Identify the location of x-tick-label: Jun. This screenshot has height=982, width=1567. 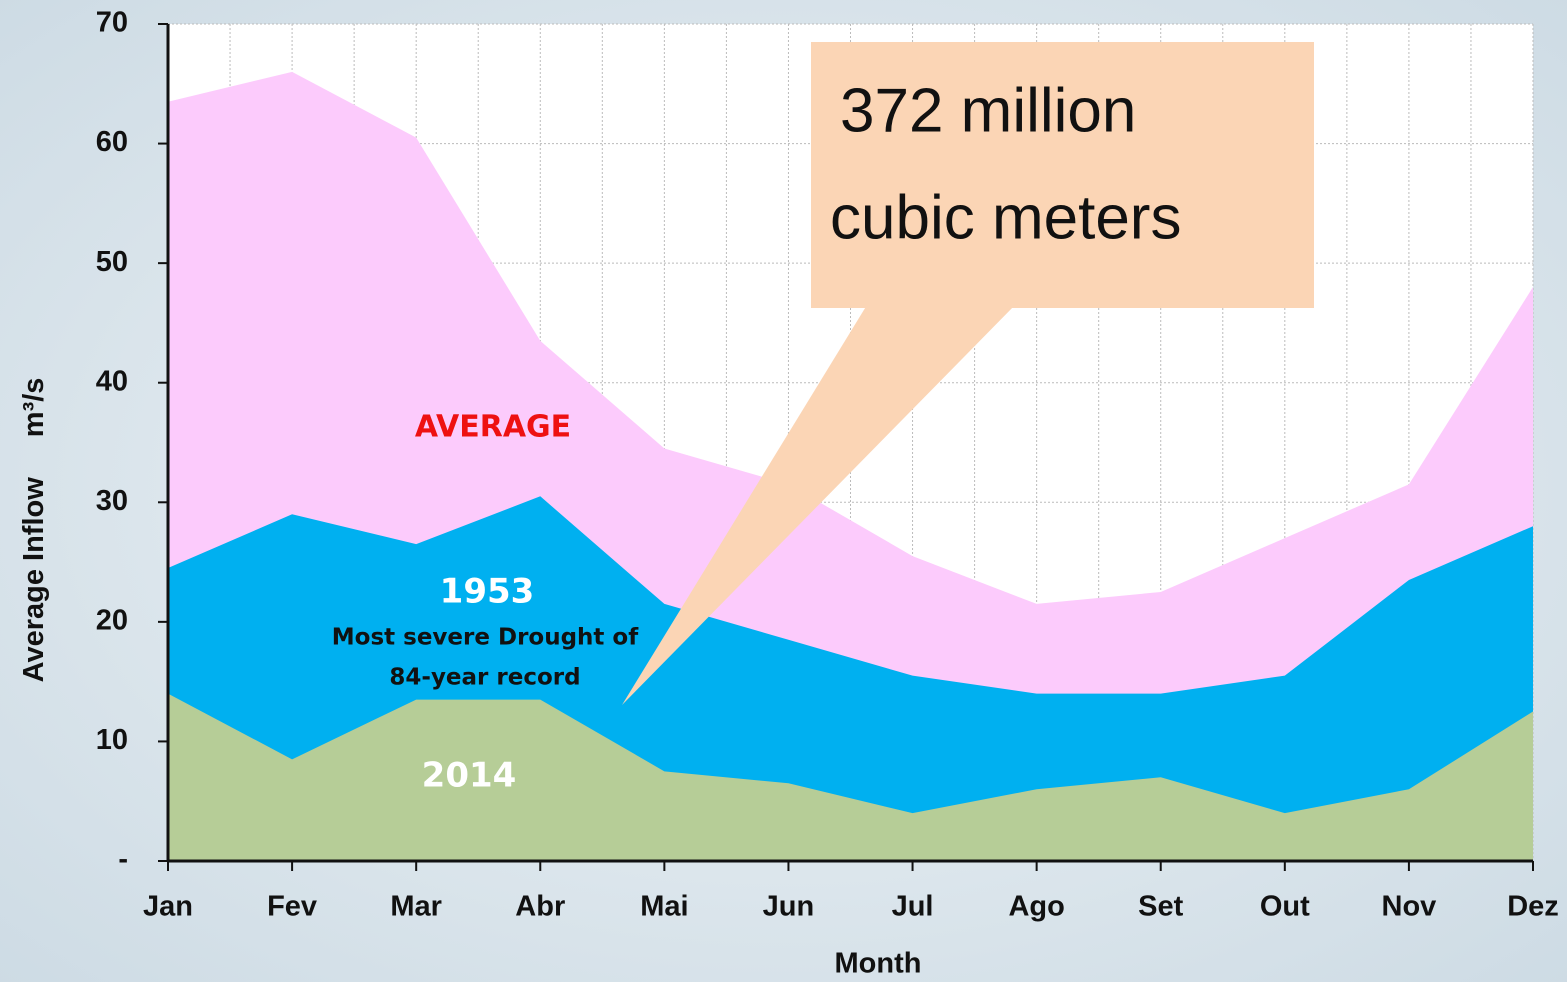
(789, 907).